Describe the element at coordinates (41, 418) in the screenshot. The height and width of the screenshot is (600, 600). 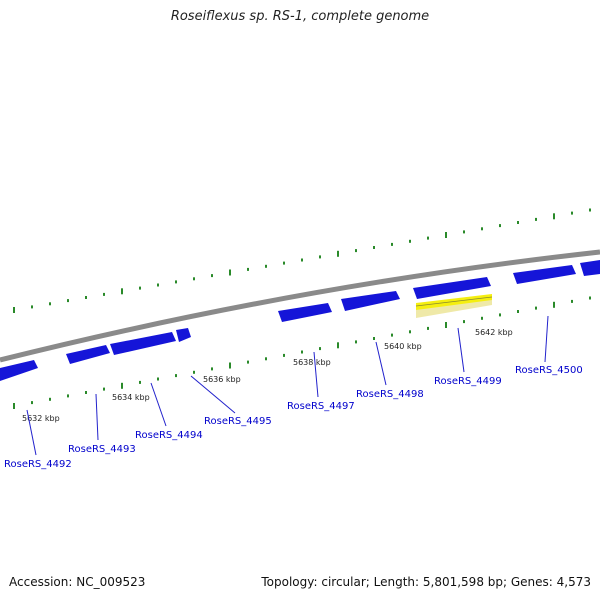
I see `tick-label: 5632 kbp` at that location.